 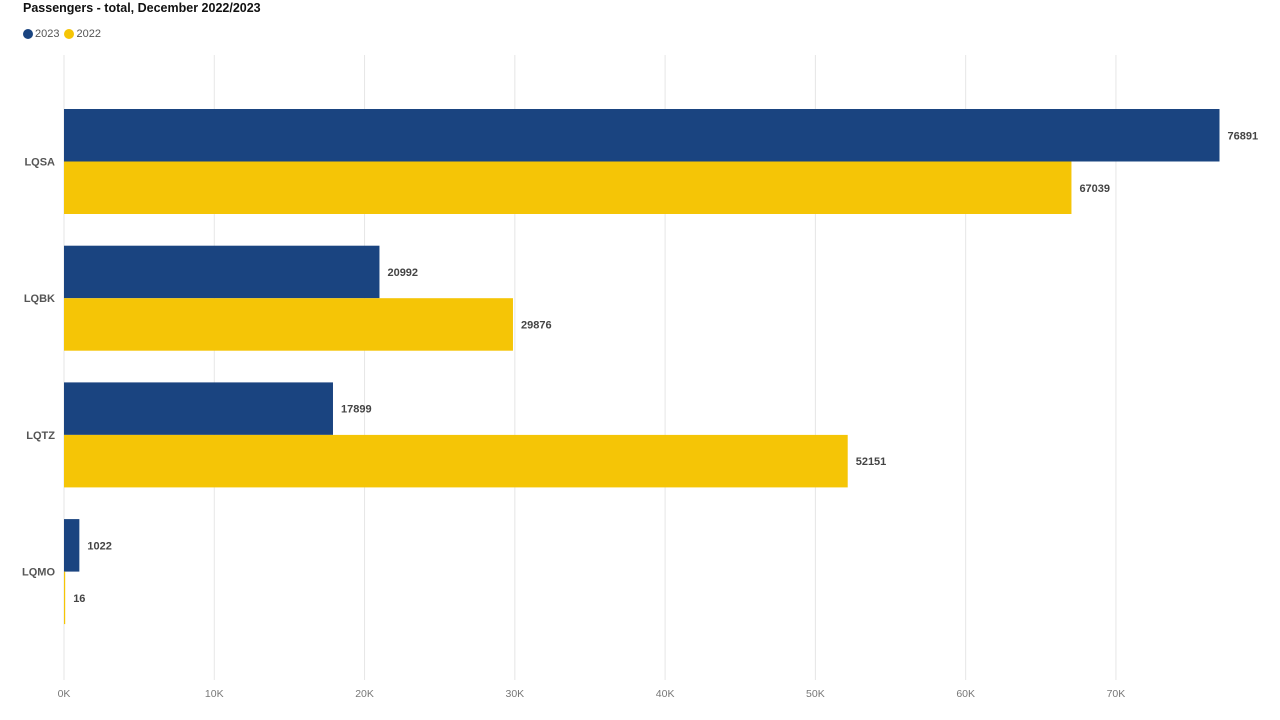 I want to click on x-tick-label: 50K, so click(x=815, y=694).